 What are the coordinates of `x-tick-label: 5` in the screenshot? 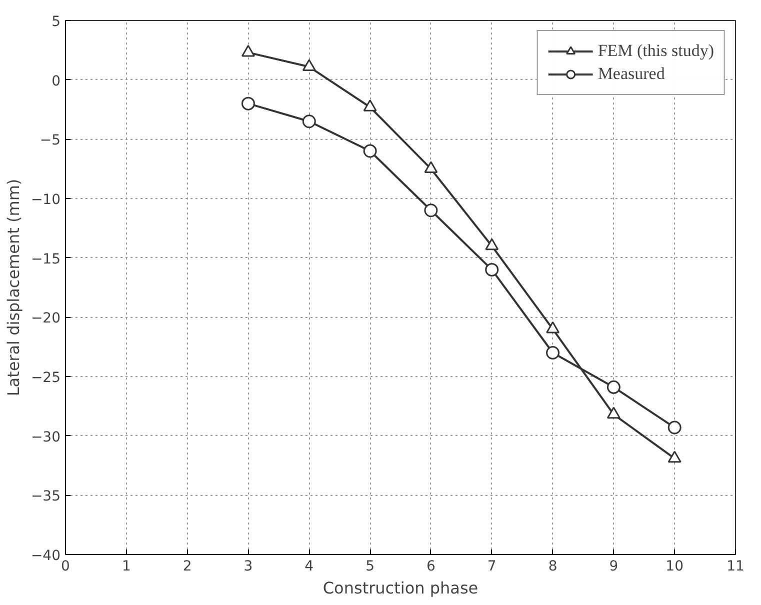 It's located at (370, 566).